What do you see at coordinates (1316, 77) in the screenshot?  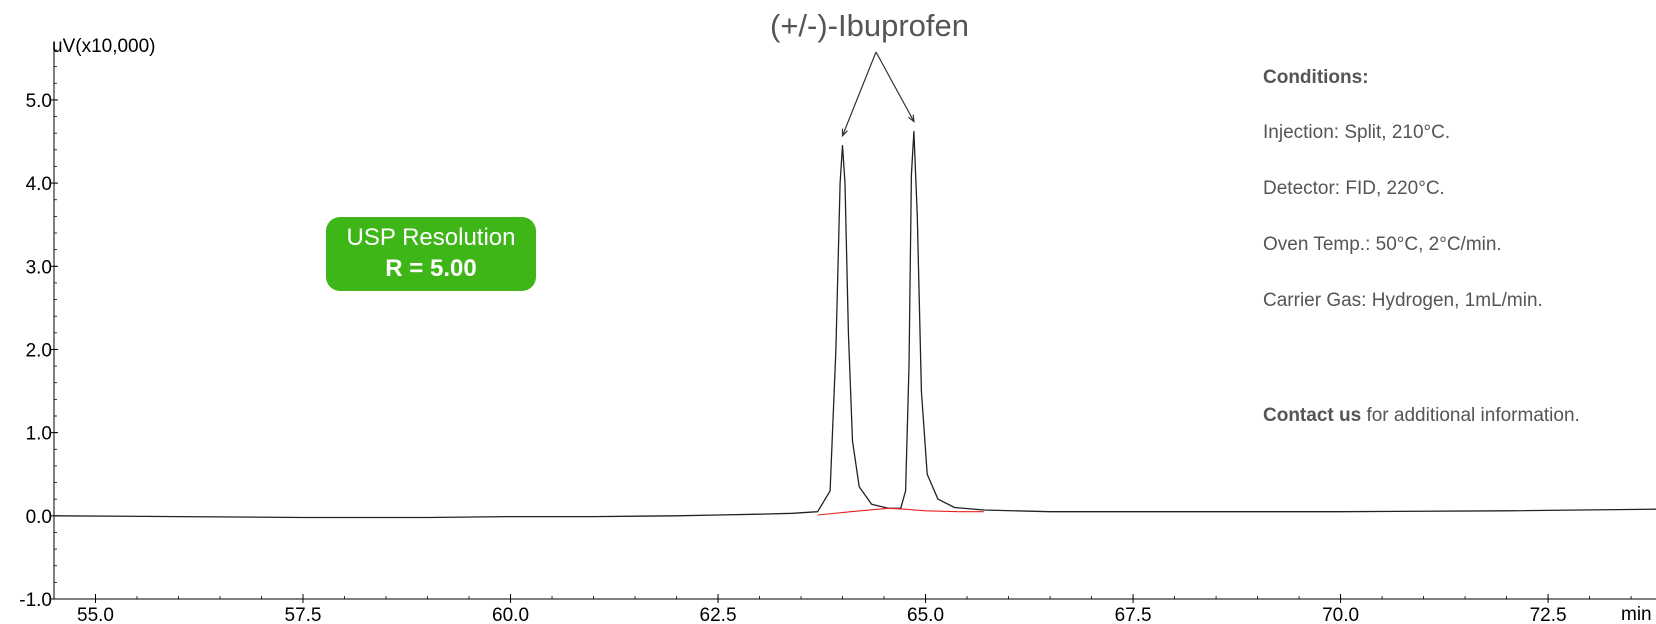 I see `conditions-heading: Conditions:` at bounding box center [1316, 77].